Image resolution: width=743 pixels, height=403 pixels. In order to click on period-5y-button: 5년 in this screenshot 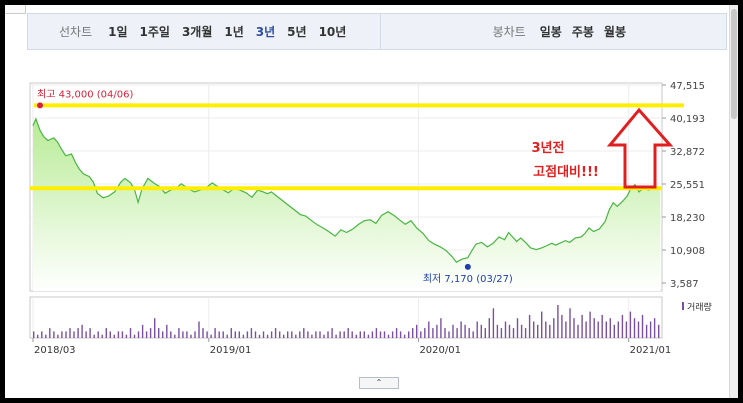, I will do `click(297, 32)`.